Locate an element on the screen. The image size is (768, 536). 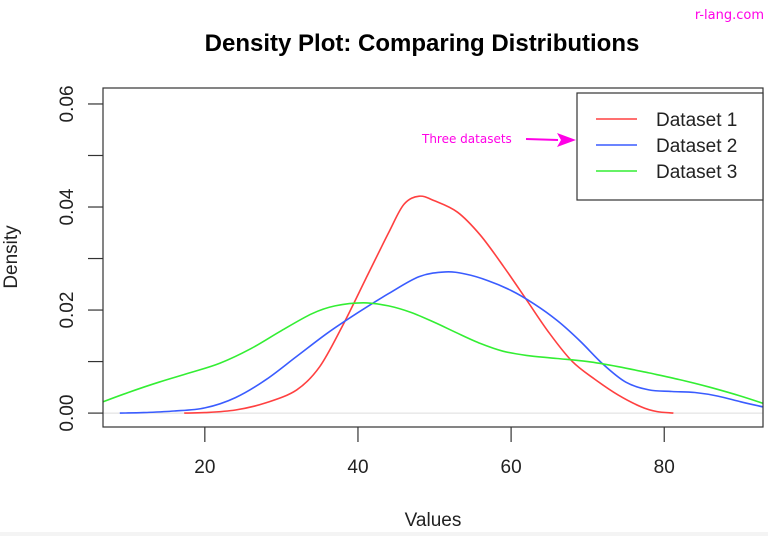
y-tick-label: 0.06 is located at coordinates (67, 103).